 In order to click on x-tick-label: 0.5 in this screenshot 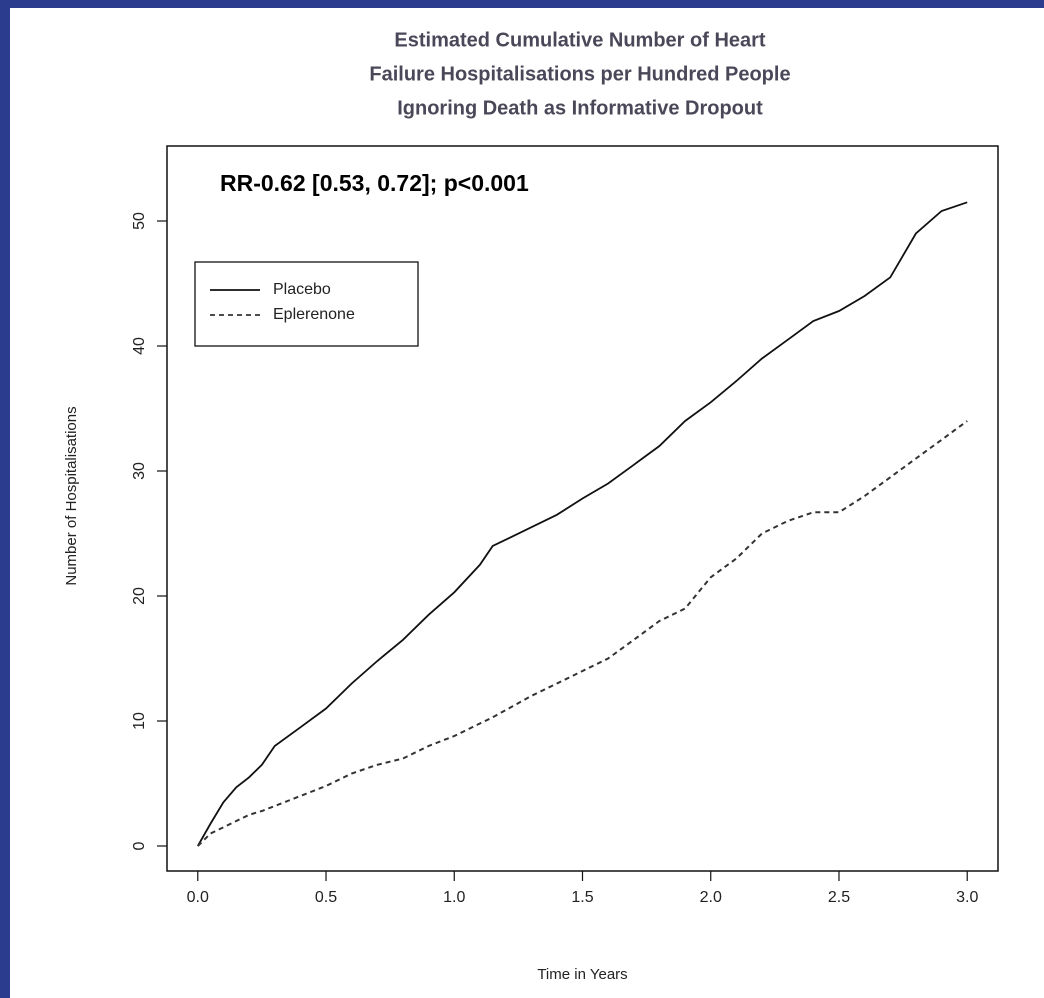, I will do `click(326, 897)`.